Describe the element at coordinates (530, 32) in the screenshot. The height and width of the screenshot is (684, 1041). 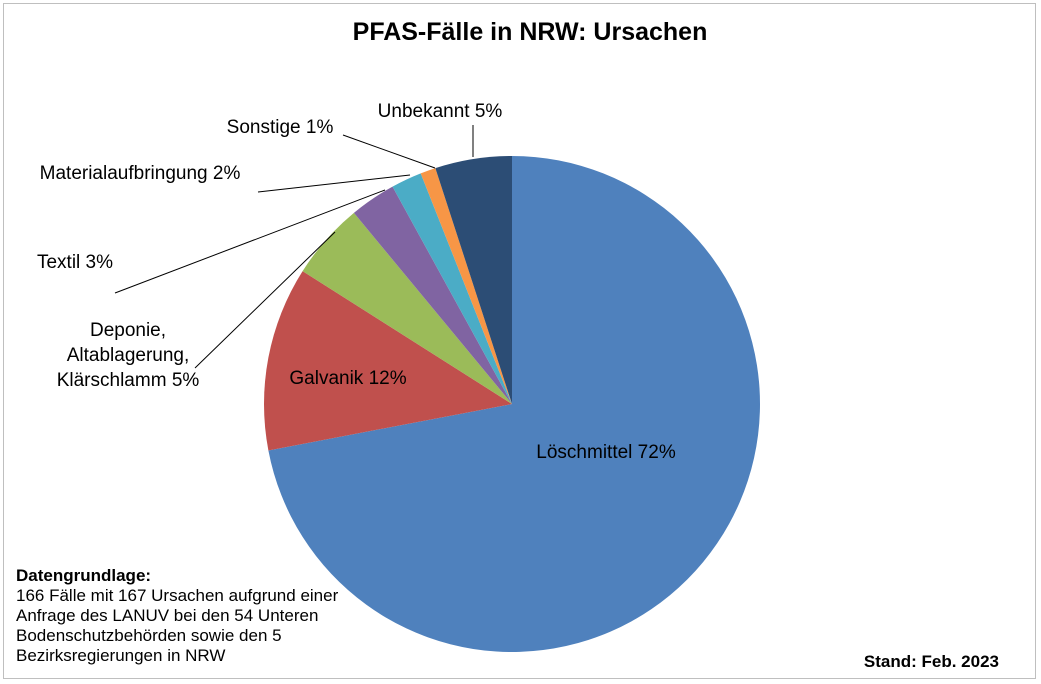
I see `chart-title: PFAS-Fälle in NRW: Ursachen` at that location.